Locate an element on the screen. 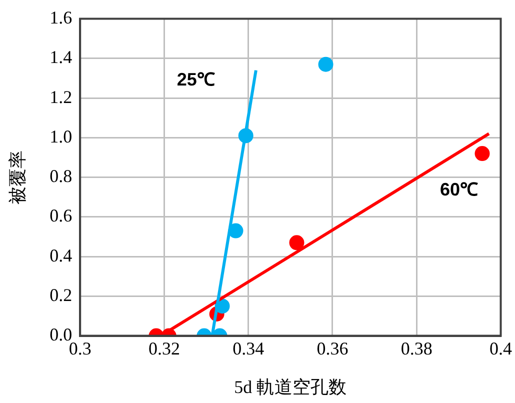 This screenshot has width=515, height=403. y-tick-label: 0.8 is located at coordinates (61, 176).